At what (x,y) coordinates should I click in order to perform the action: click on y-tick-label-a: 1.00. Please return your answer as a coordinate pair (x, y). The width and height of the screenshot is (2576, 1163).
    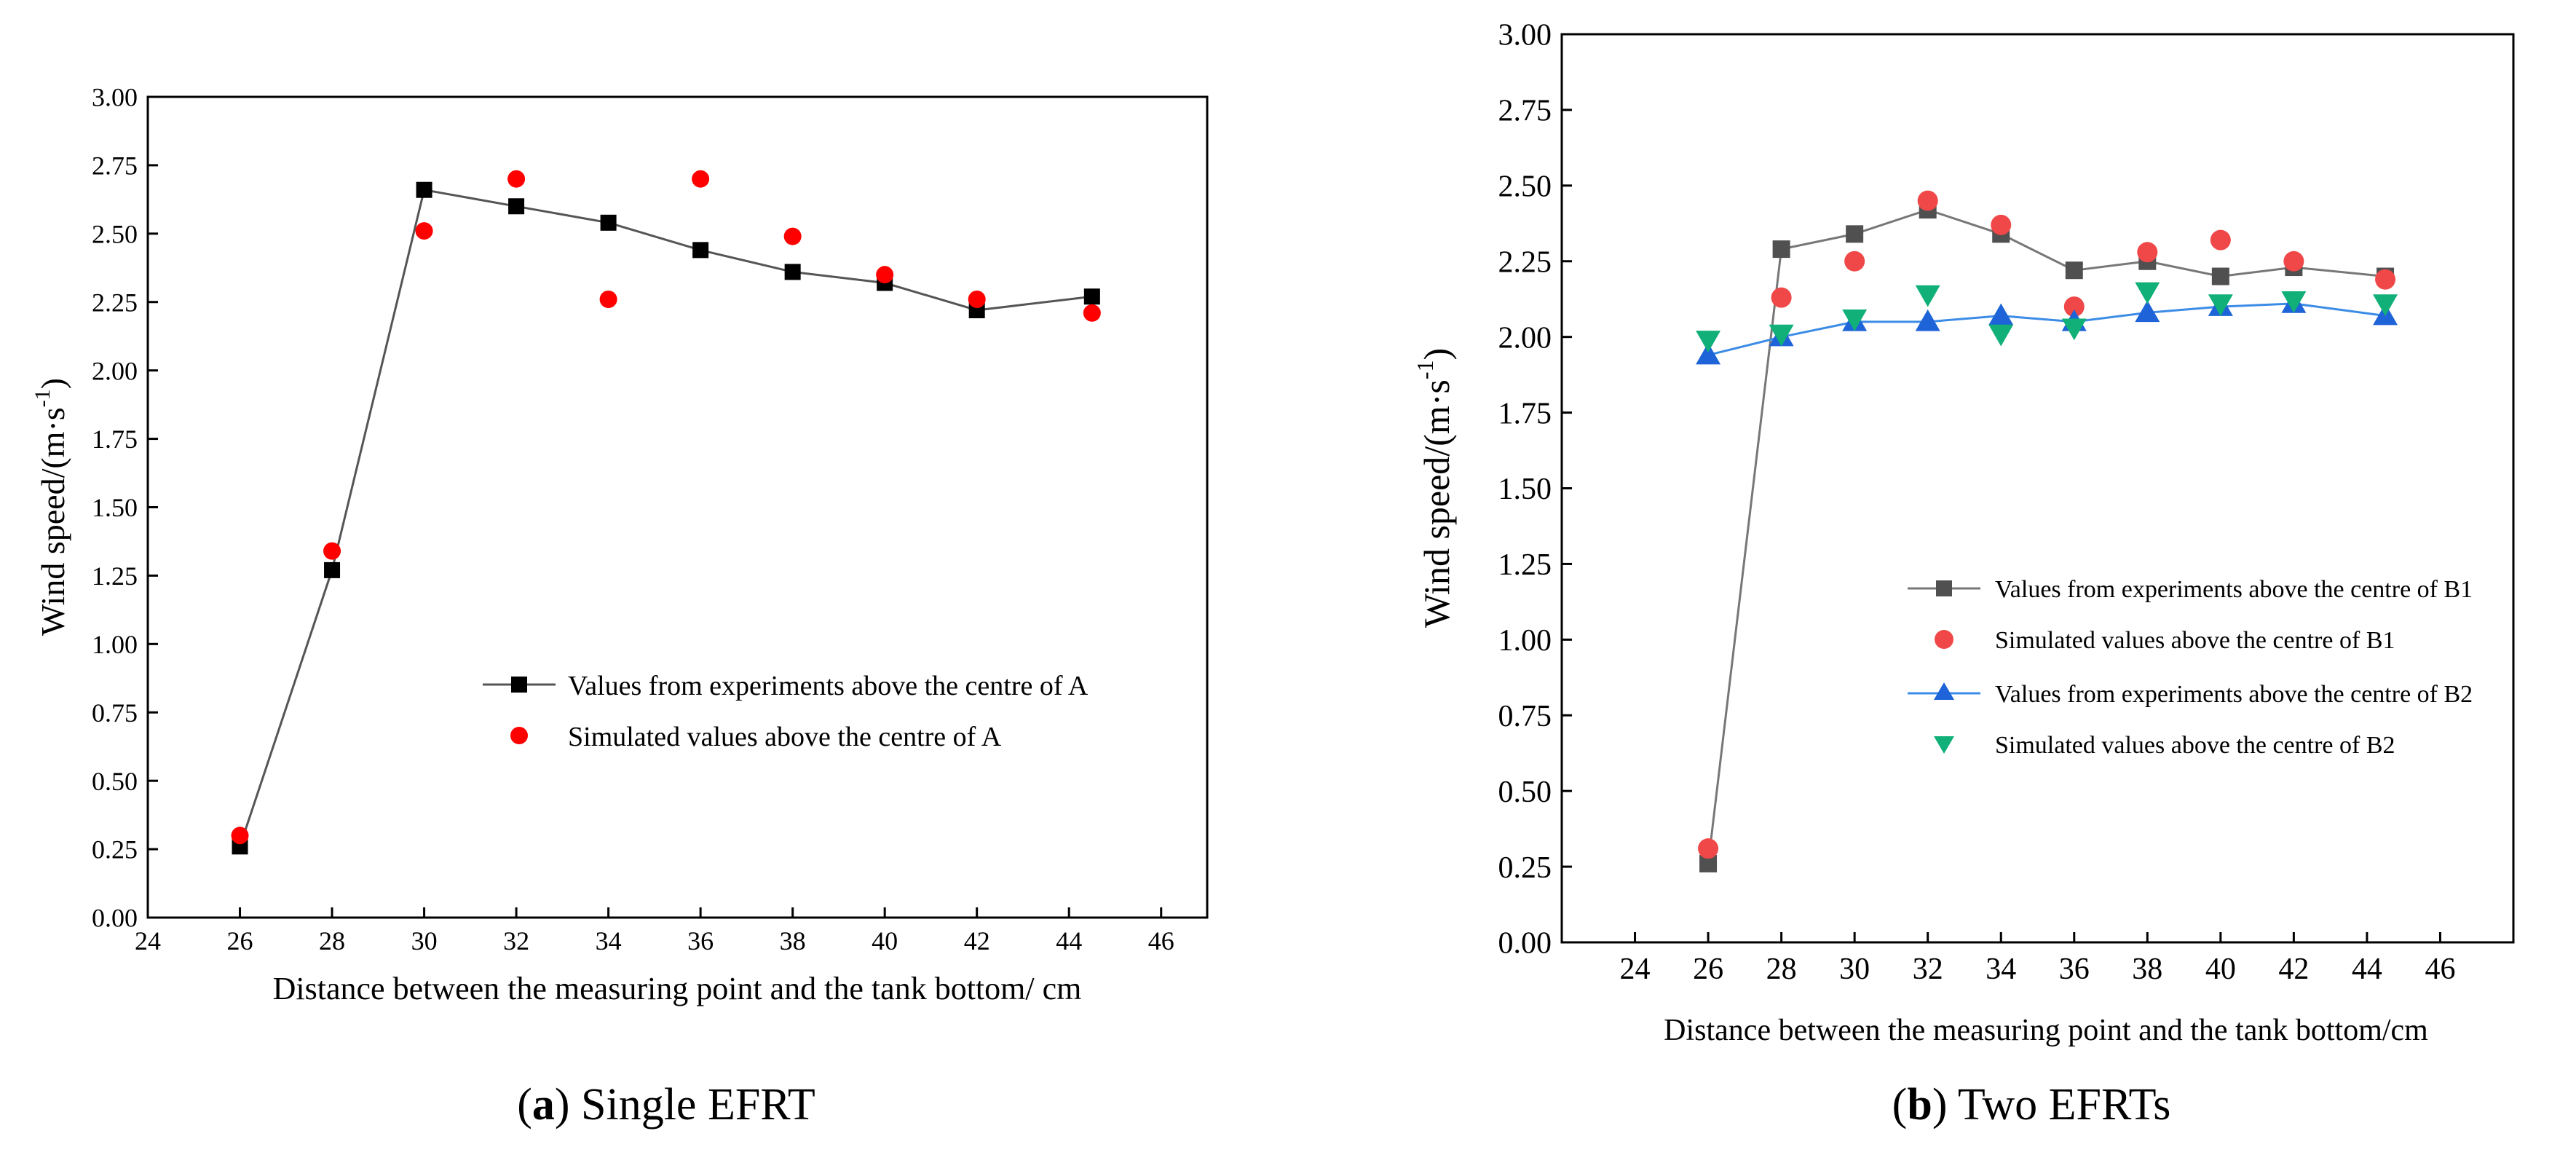
    Looking at the image, I should click on (115, 644).